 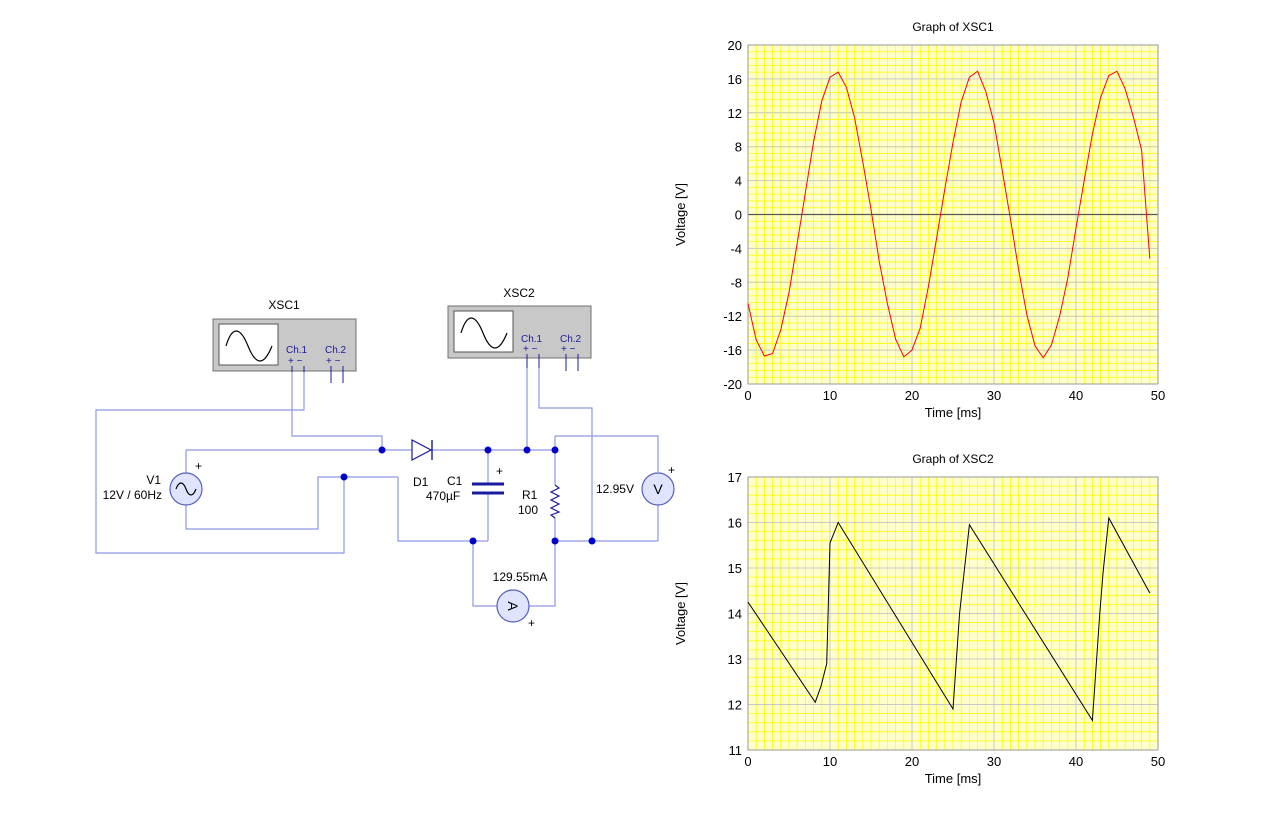 What do you see at coordinates (520, 577) in the screenshot?
I see `ammeter-reading: 129.55mA` at bounding box center [520, 577].